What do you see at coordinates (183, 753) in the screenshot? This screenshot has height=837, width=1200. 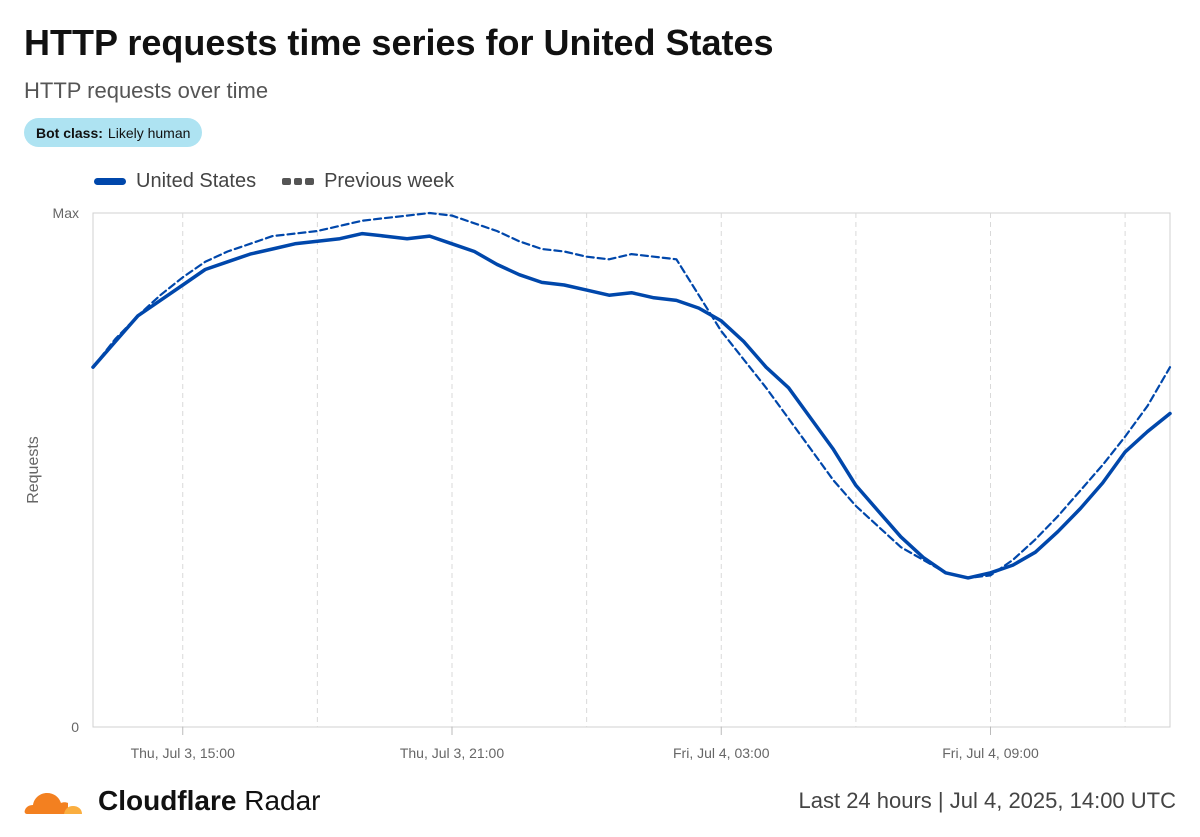 I see `x-tick-label-0: Thu, Jul 3, 15:00` at bounding box center [183, 753].